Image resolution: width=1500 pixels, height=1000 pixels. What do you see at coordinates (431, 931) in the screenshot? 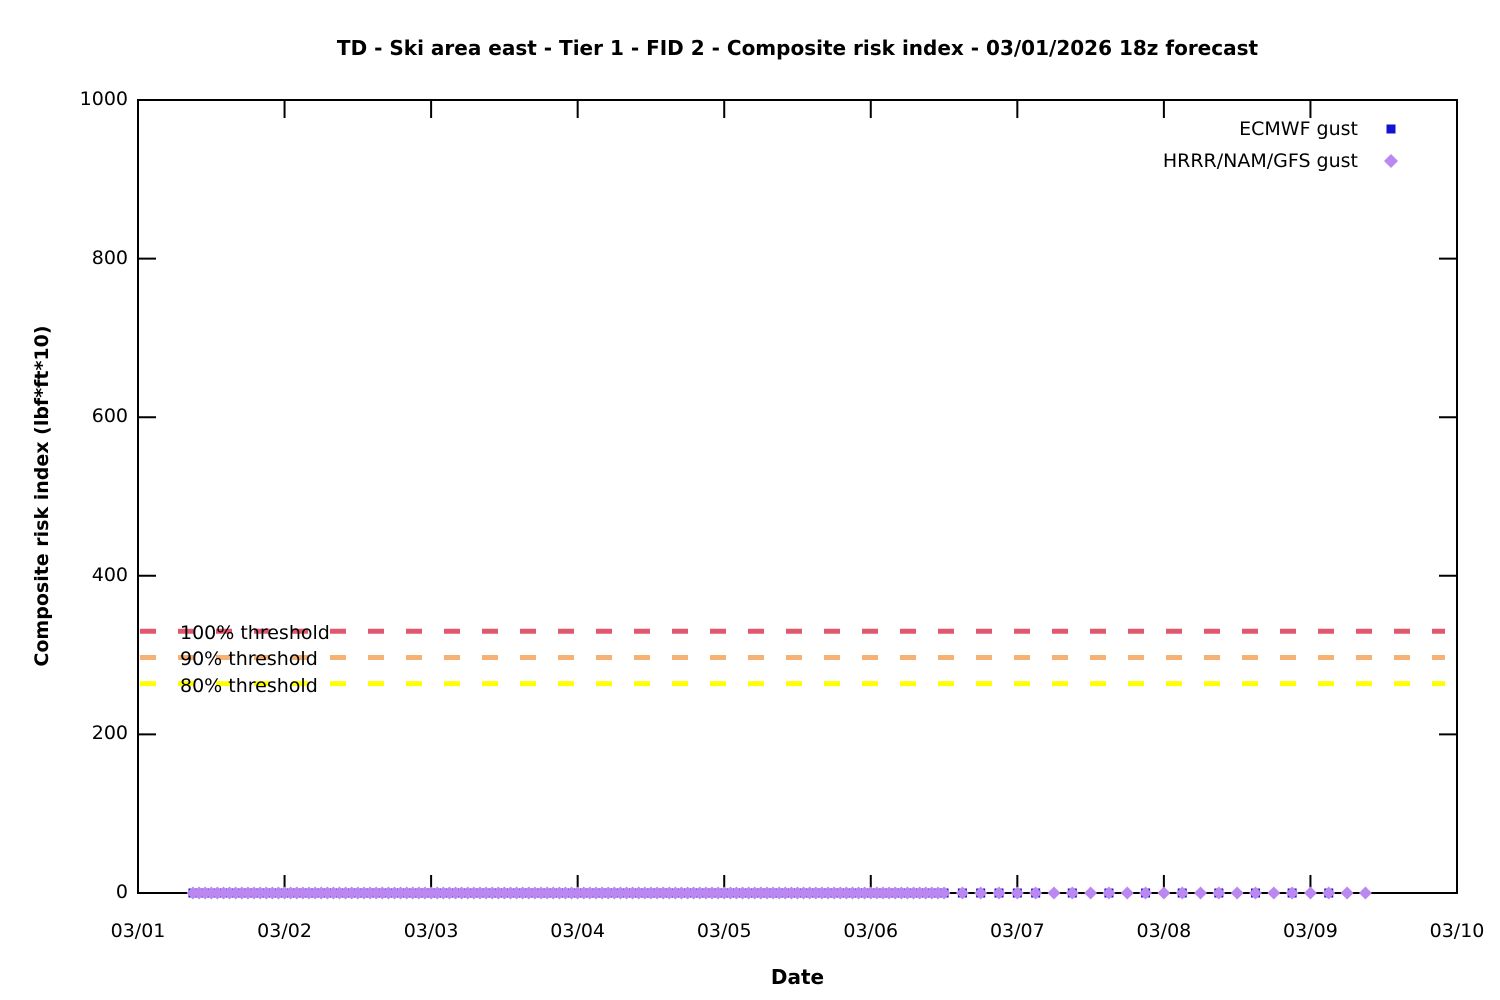
I see `x-tick-label: 03/03` at bounding box center [431, 931].